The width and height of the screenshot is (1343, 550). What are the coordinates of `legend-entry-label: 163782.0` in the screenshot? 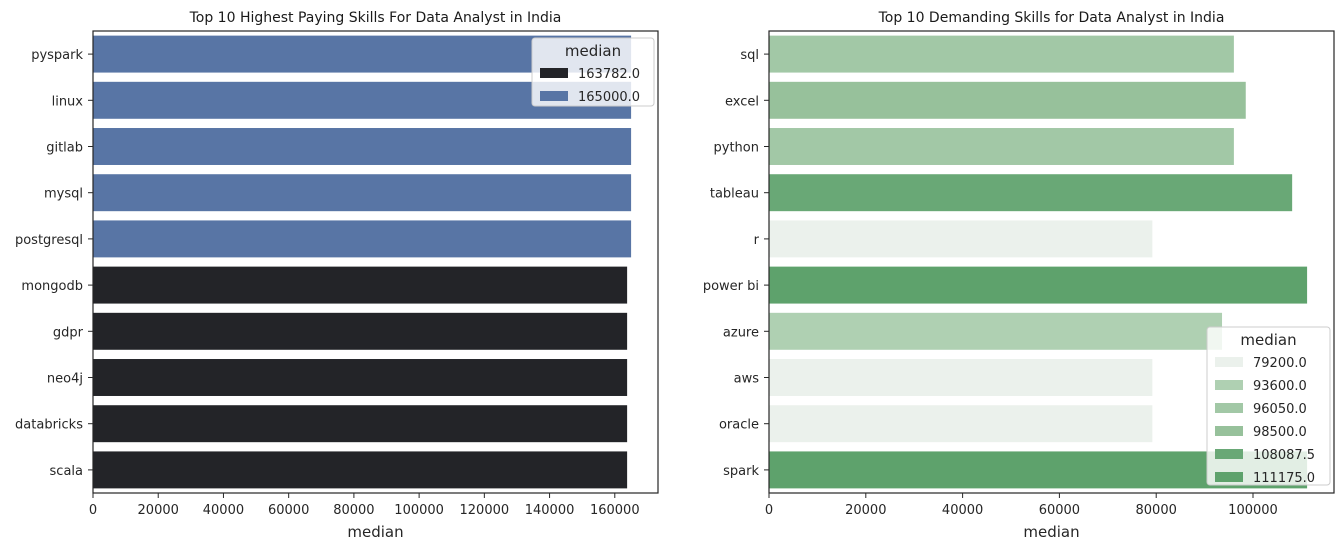 It's located at (609, 74).